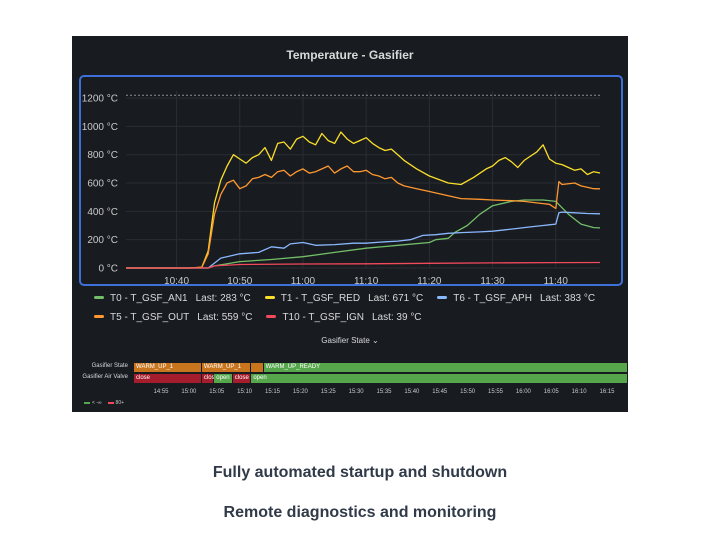  What do you see at coordinates (495, 392) in the screenshot?
I see `time-tick-label: 15:55` at bounding box center [495, 392].